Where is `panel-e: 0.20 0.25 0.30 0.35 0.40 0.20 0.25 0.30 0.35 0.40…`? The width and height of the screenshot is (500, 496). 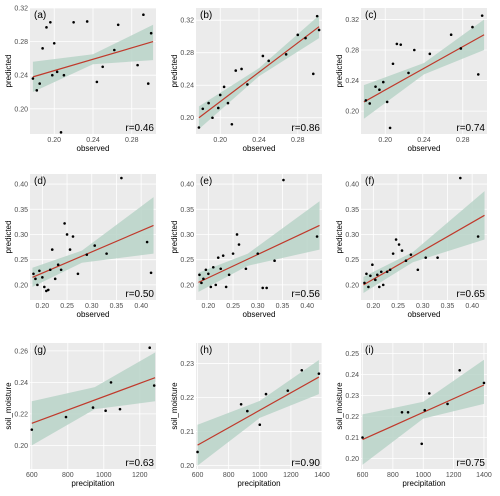
panel-e: 0.20 0.25 0.30 0.35 0.40 0.20 0.25 0.30 0.35 0.40… is located at coordinates (246, 246).